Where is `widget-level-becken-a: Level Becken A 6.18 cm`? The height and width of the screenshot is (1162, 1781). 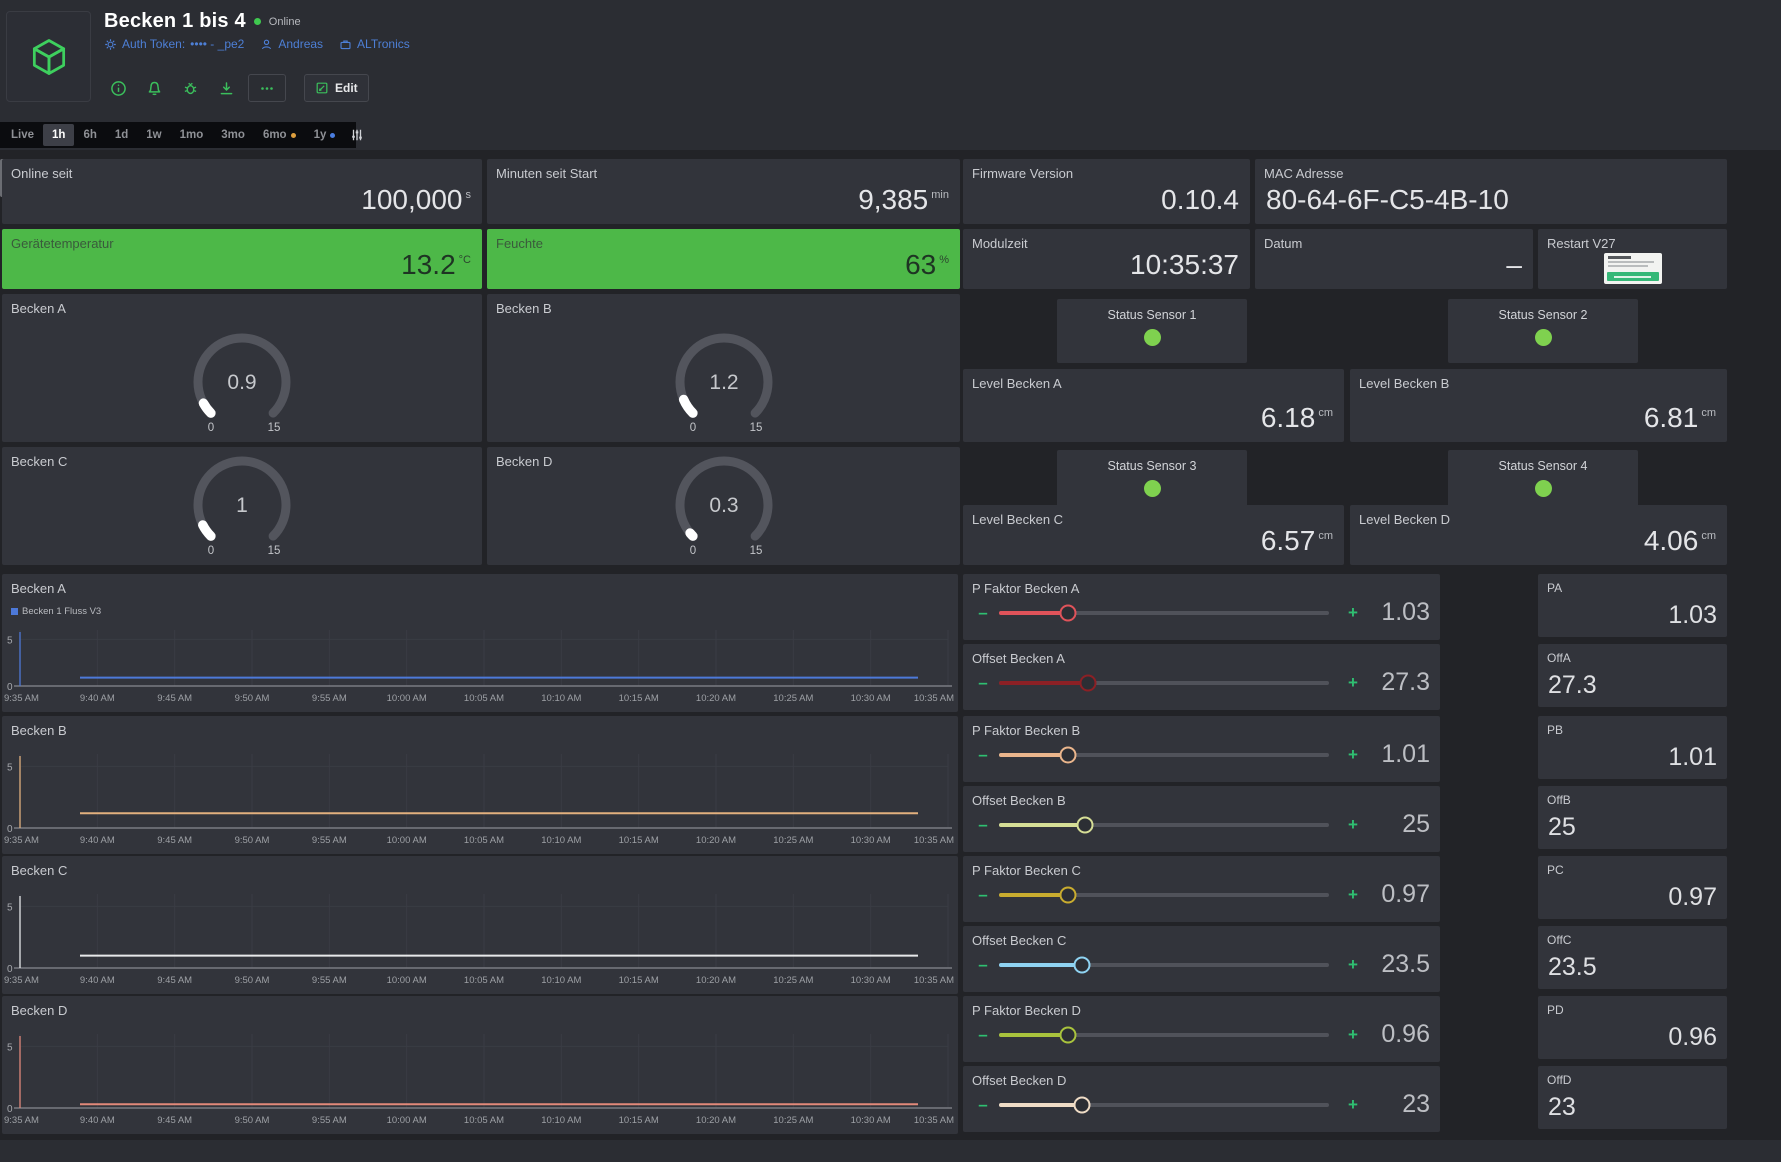 widget-level-becken-a: Level Becken A 6.18 cm is located at coordinates (1153, 405).